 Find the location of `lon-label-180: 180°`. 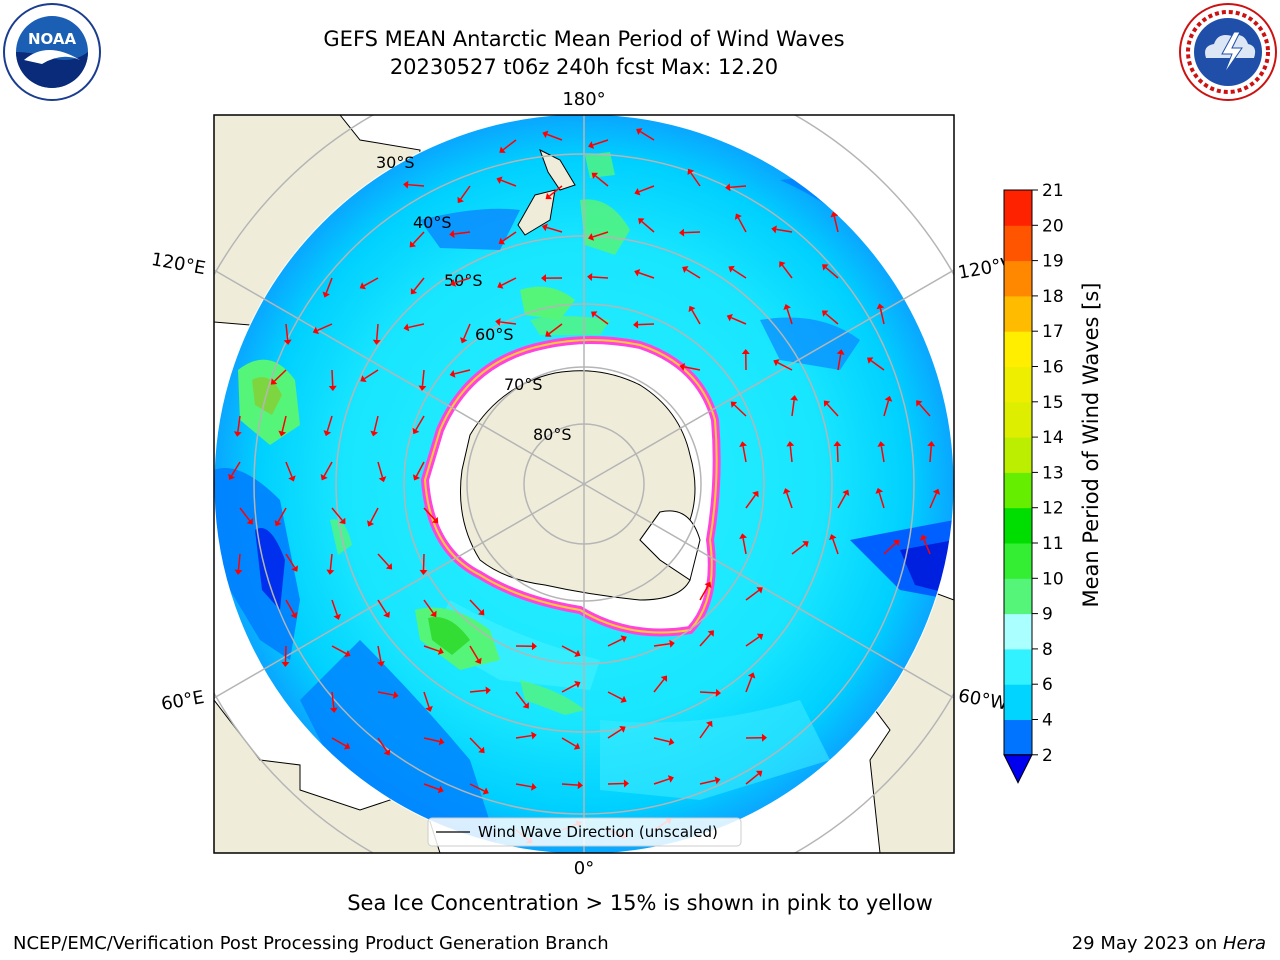

lon-label-180: 180° is located at coordinates (583, 99).